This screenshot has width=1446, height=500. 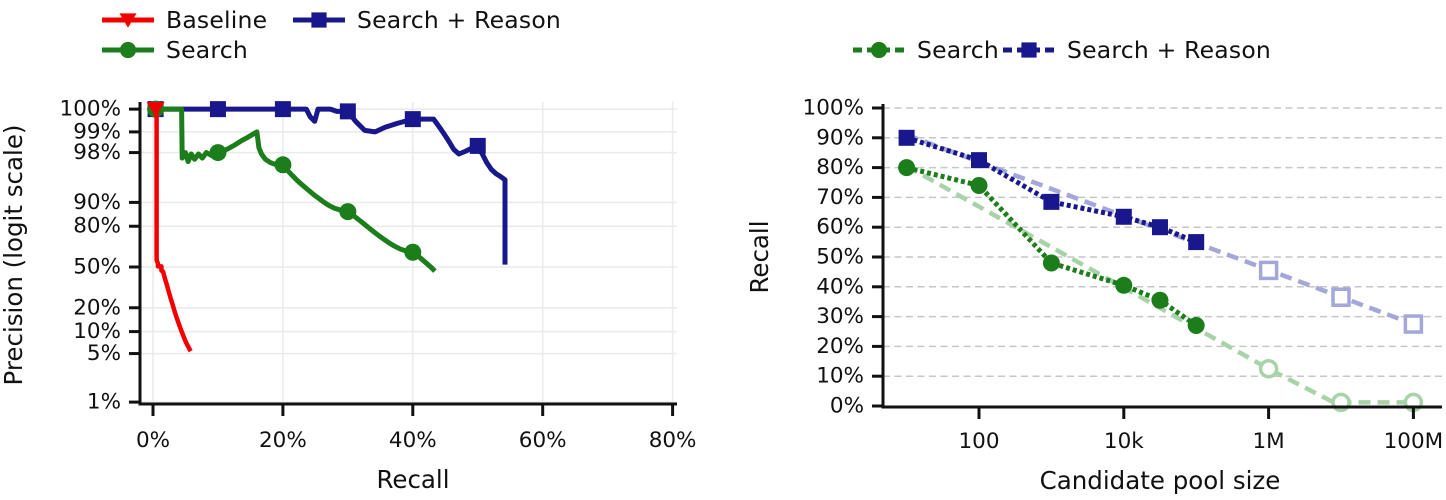 What do you see at coordinates (978, 441) in the screenshot?
I see `x-tick-label: 100` at bounding box center [978, 441].